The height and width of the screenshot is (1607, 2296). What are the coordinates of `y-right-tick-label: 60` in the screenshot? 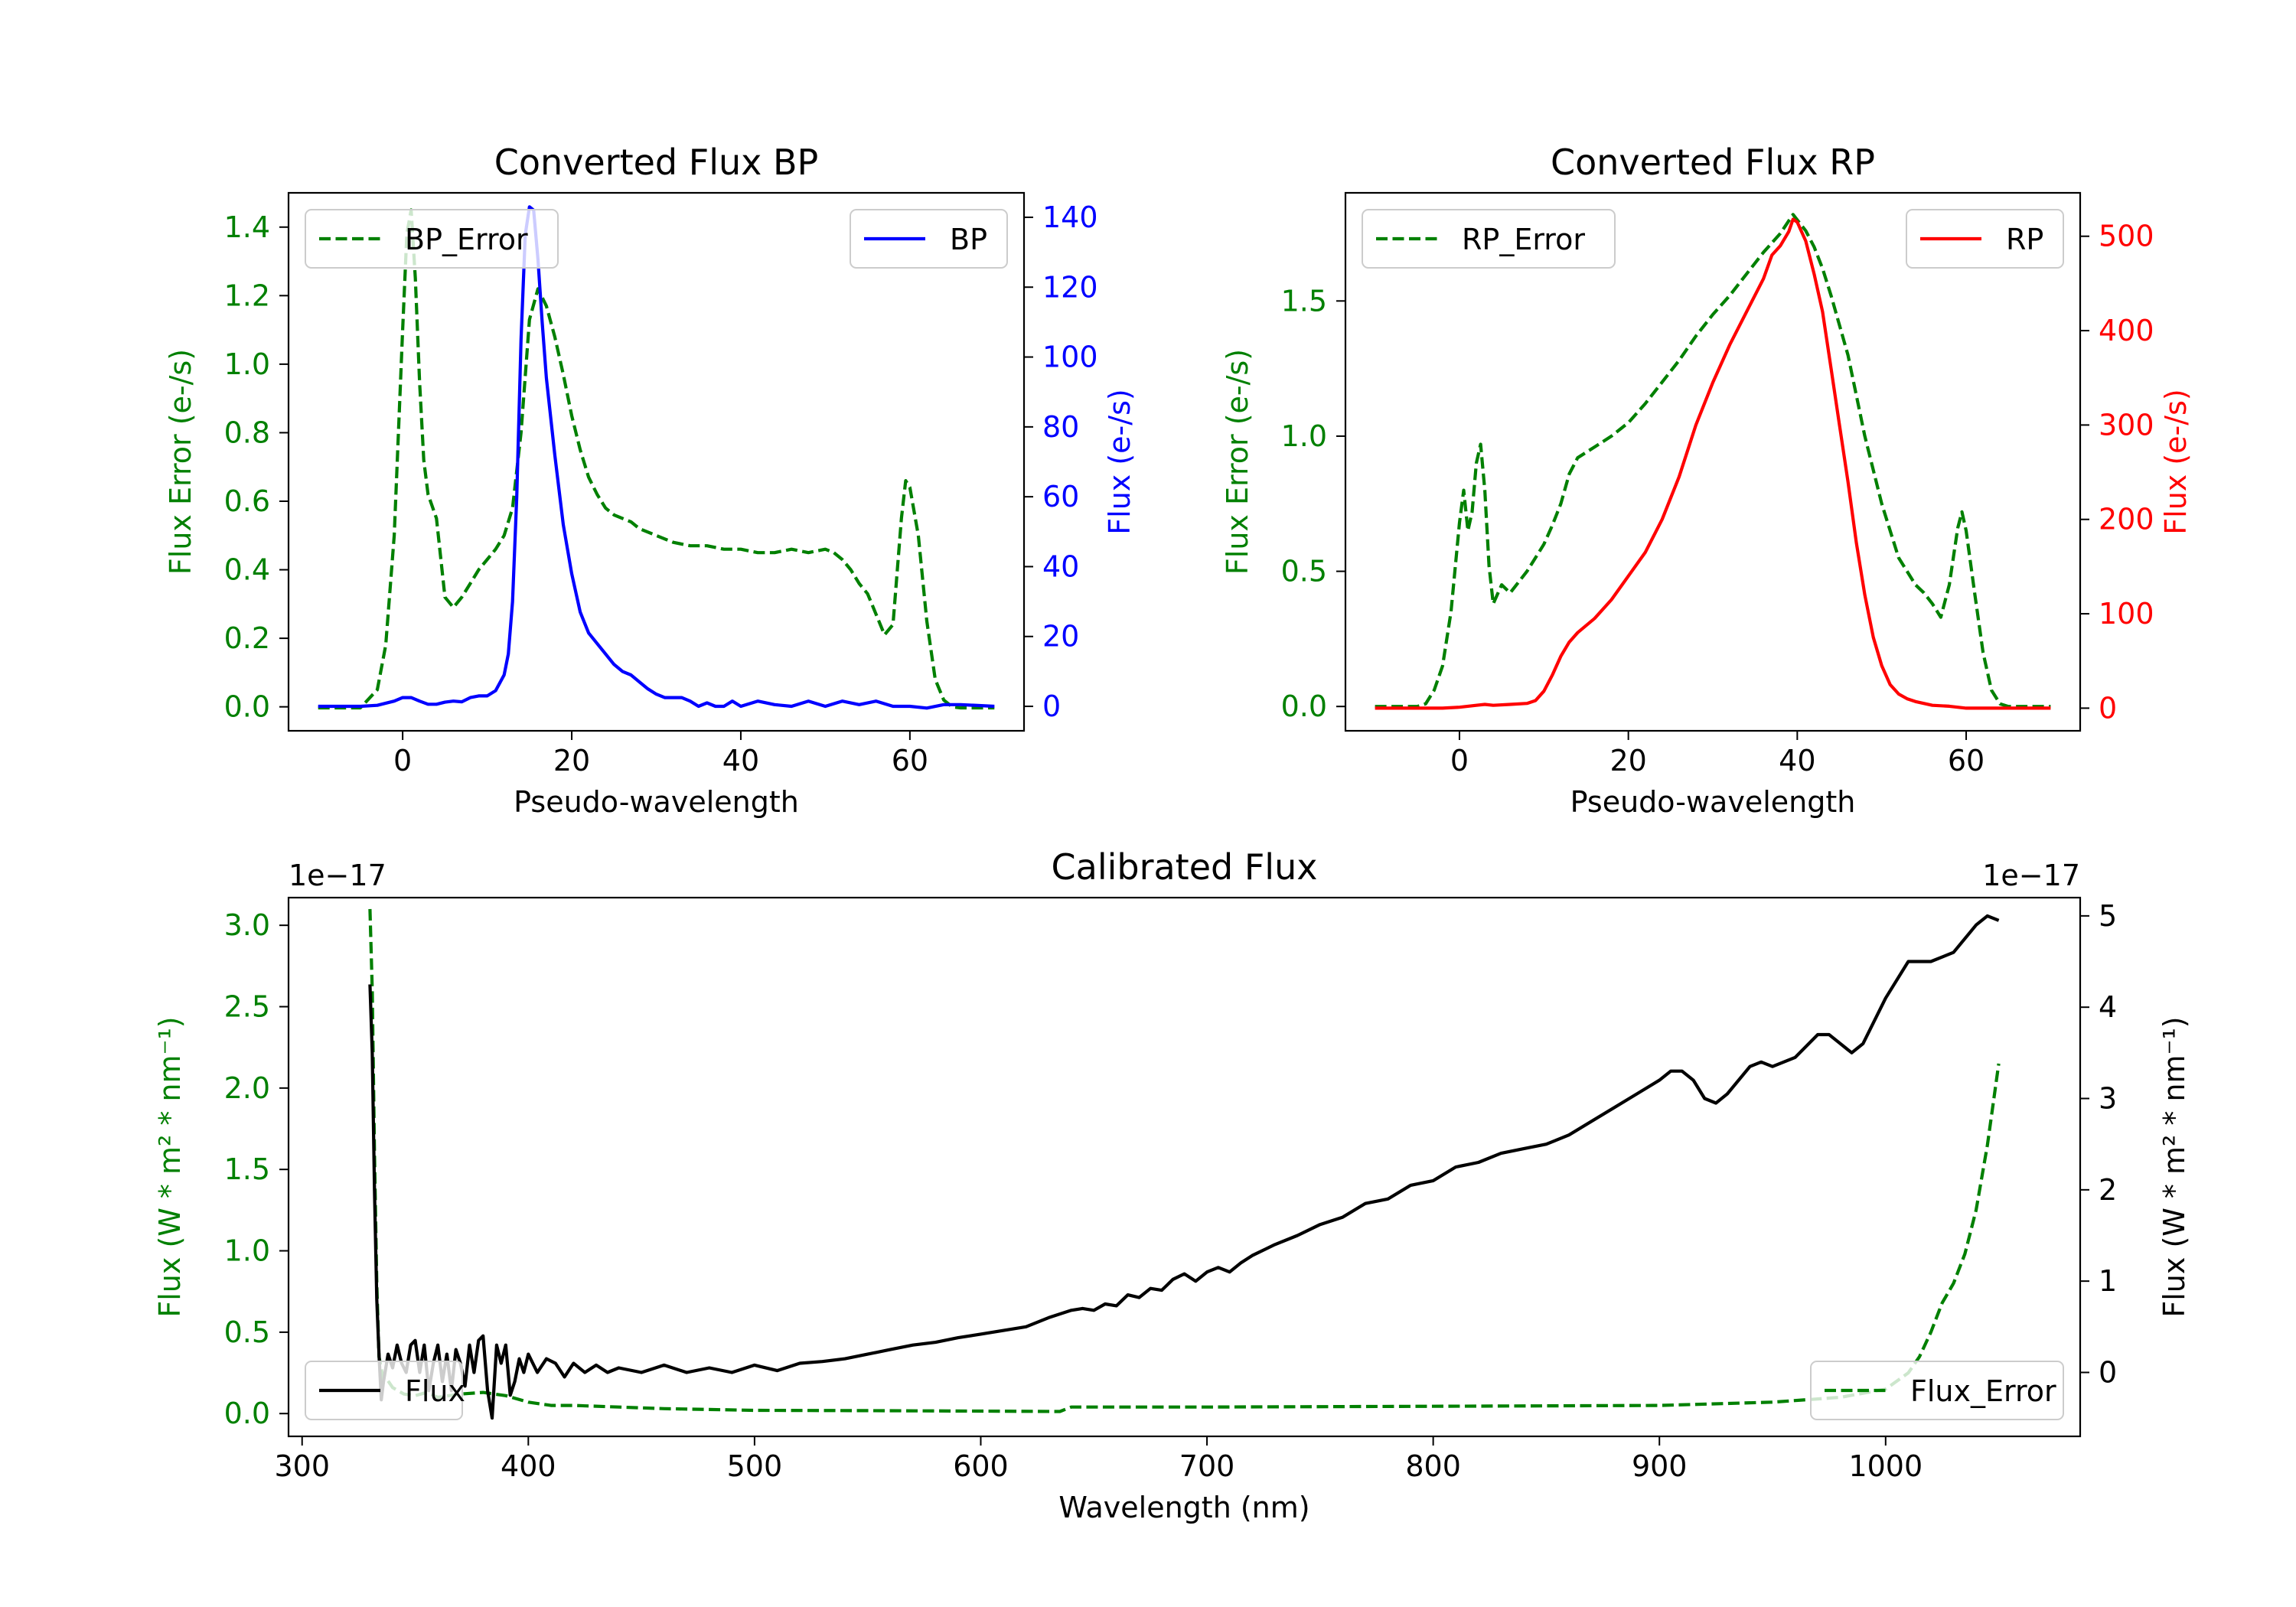 It's located at (1060, 497).